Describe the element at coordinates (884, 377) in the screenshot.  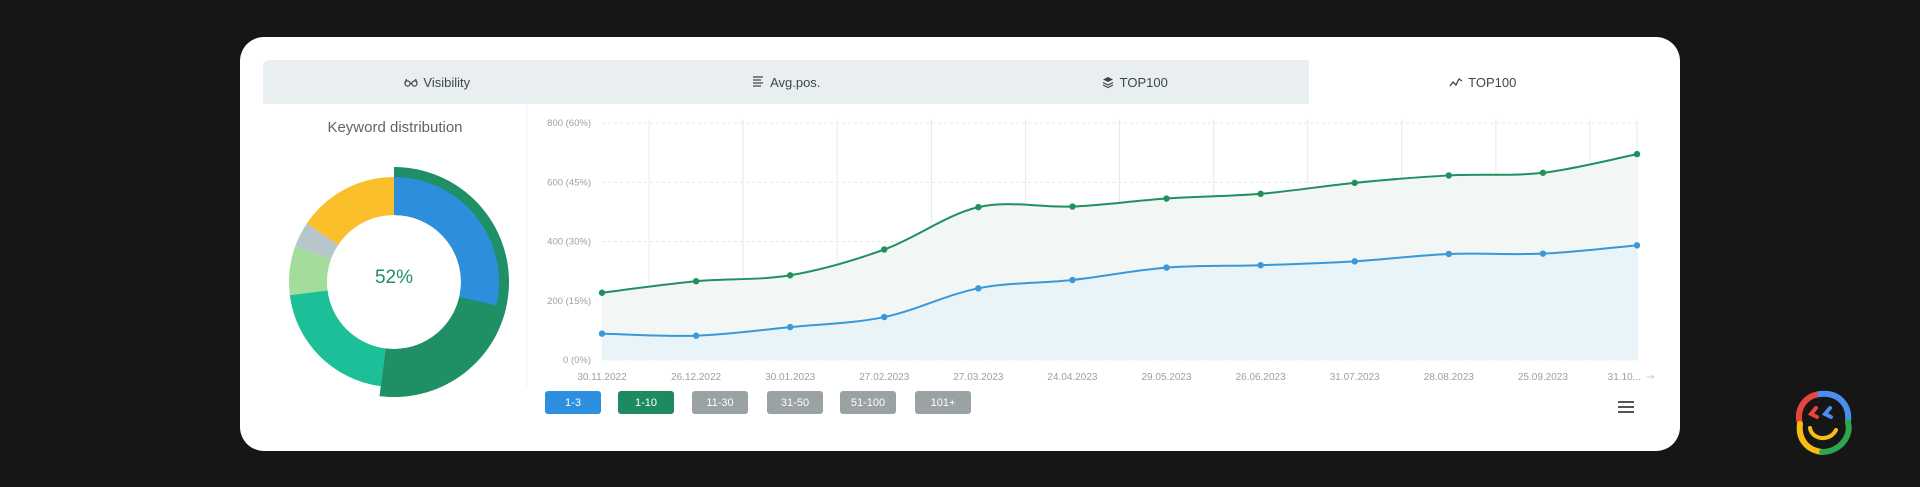
I see `x-tick-label: 27.02.2023` at that location.